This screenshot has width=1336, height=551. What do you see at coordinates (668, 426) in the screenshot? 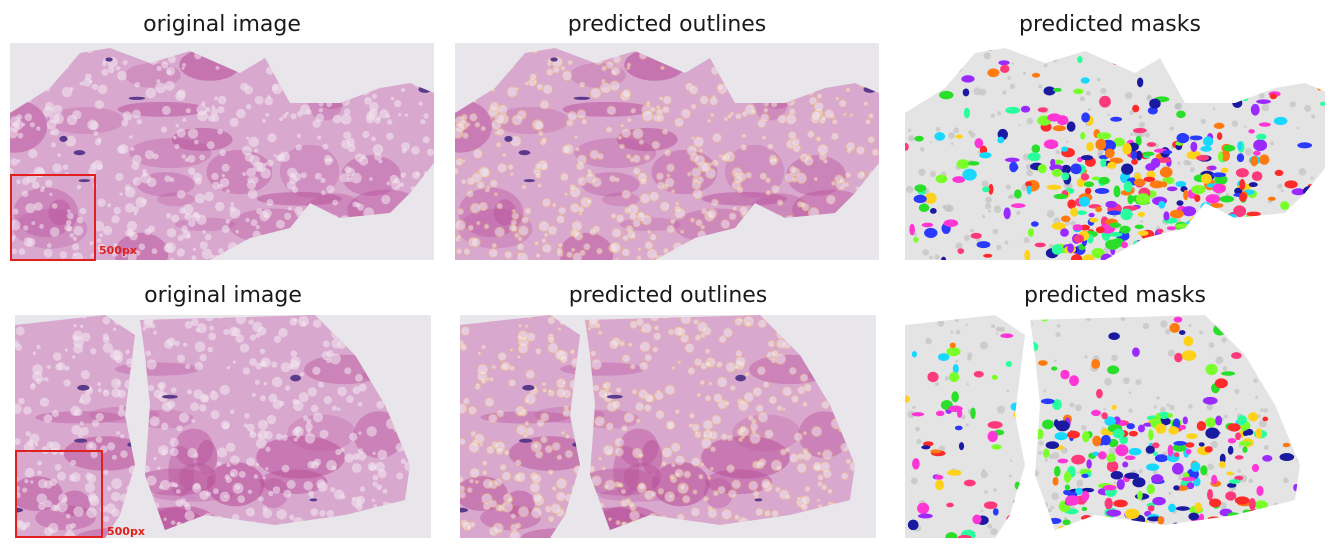
I see `row2-outlines-image` at bounding box center [668, 426].